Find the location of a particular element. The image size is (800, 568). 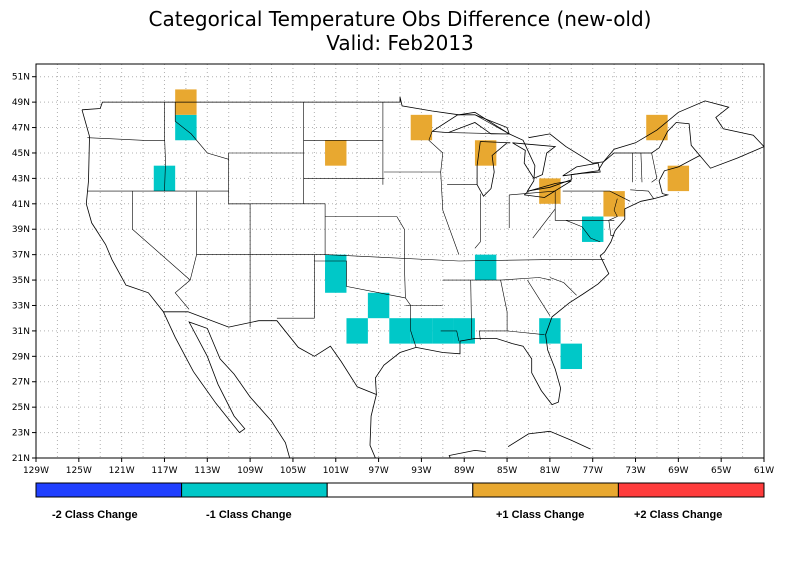

lat-label: 51N is located at coordinates (21, 78).